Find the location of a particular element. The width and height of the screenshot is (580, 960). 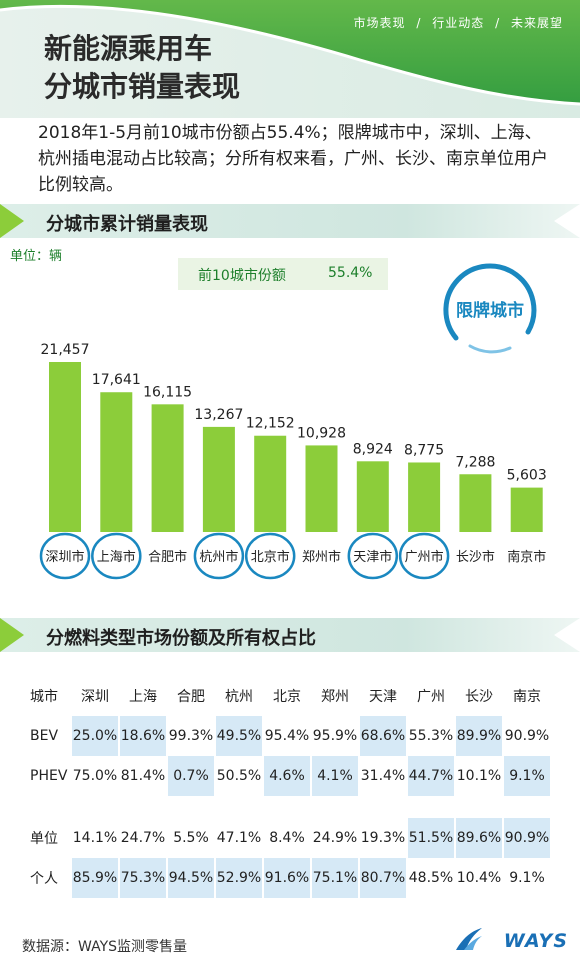

table-row-label: 单位 is located at coordinates (44, 839).